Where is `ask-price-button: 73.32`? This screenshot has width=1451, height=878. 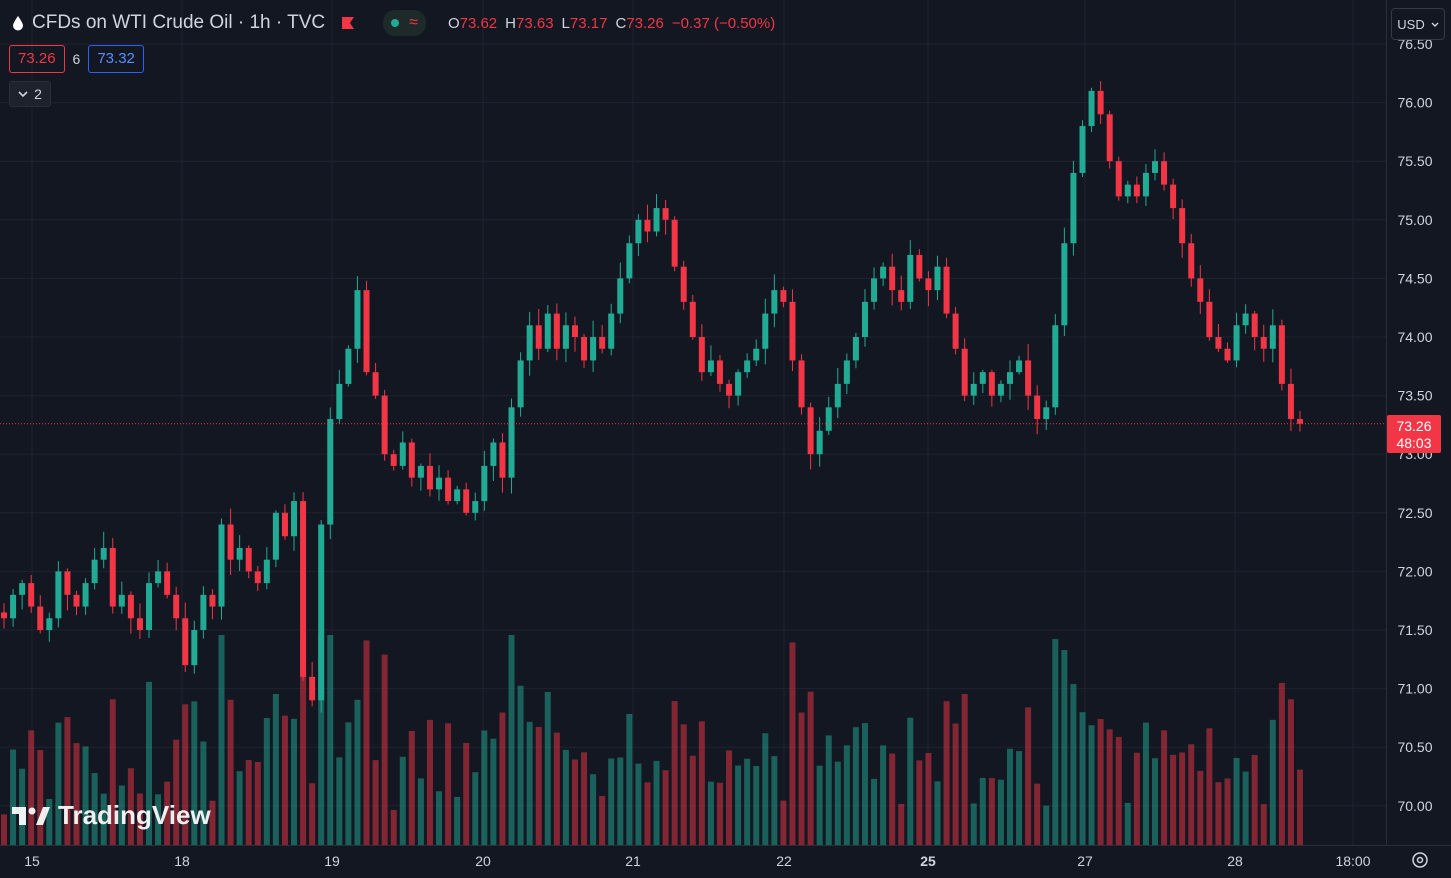
ask-price-button: 73.32 is located at coordinates (116, 59).